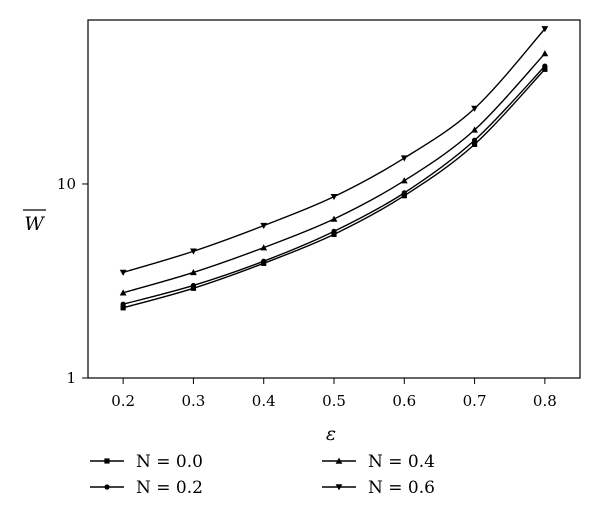 This screenshot has width=600, height=527. I want to click on x-axis-label: ε, so click(331, 434).